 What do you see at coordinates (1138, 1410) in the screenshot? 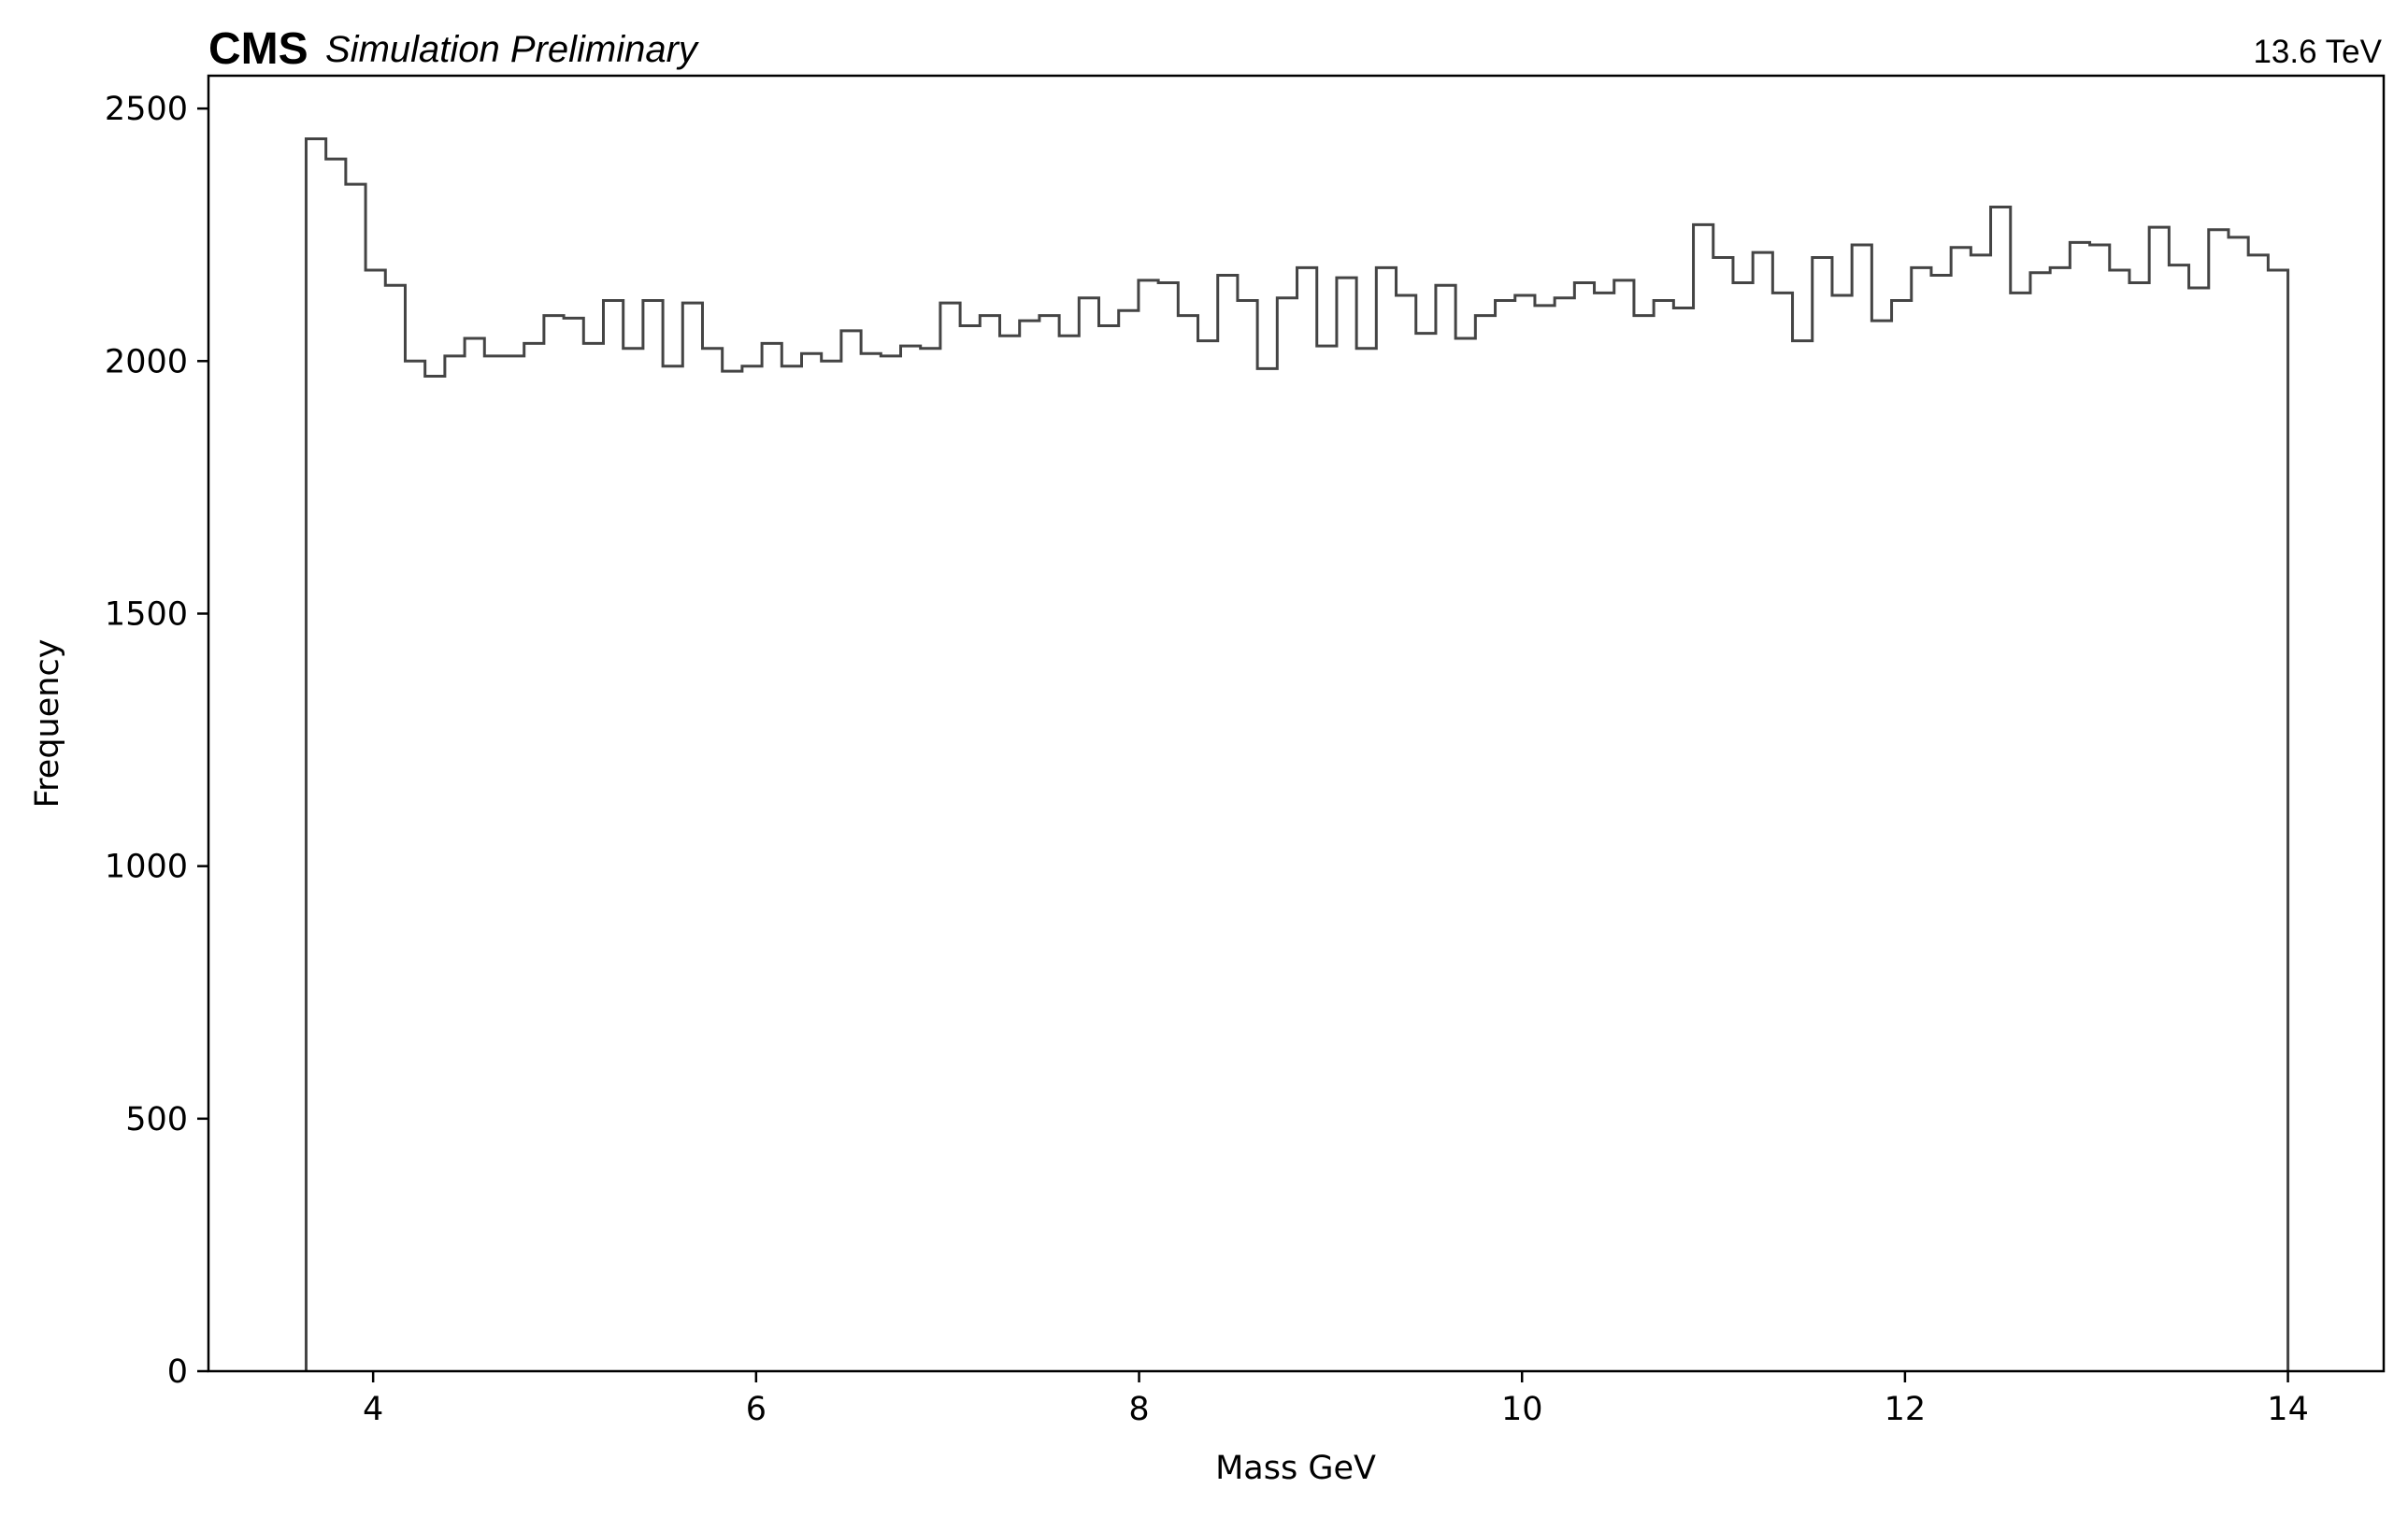
I see `x-tick-label: 8` at bounding box center [1138, 1410].